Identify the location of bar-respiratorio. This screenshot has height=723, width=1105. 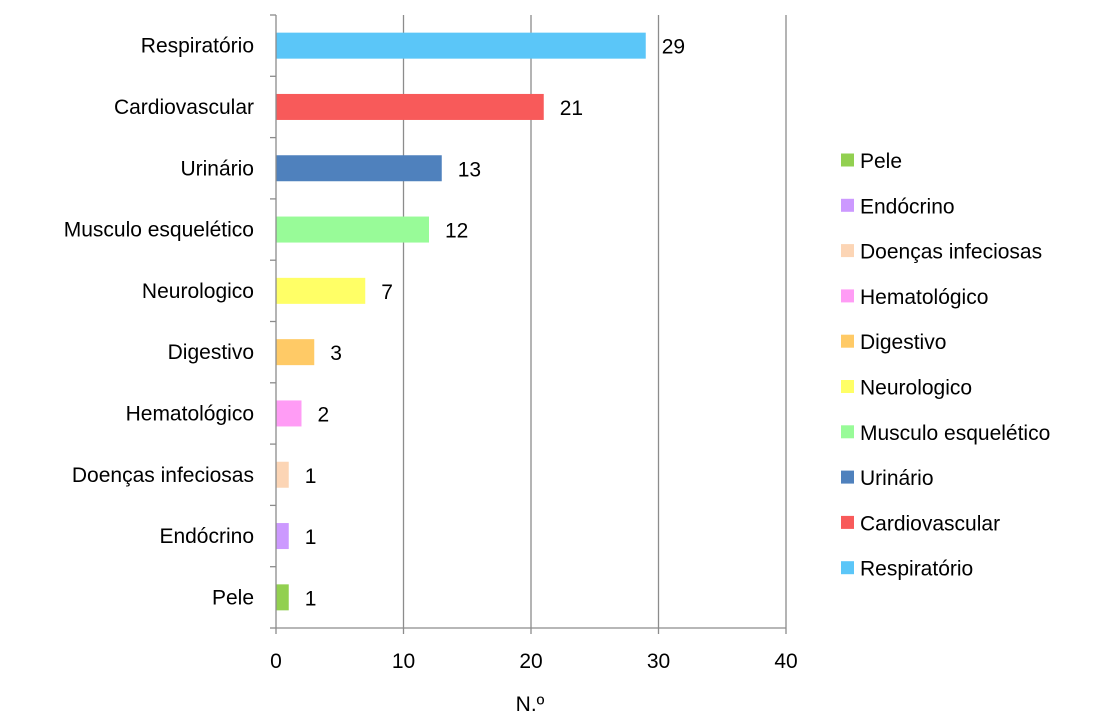
(461, 45).